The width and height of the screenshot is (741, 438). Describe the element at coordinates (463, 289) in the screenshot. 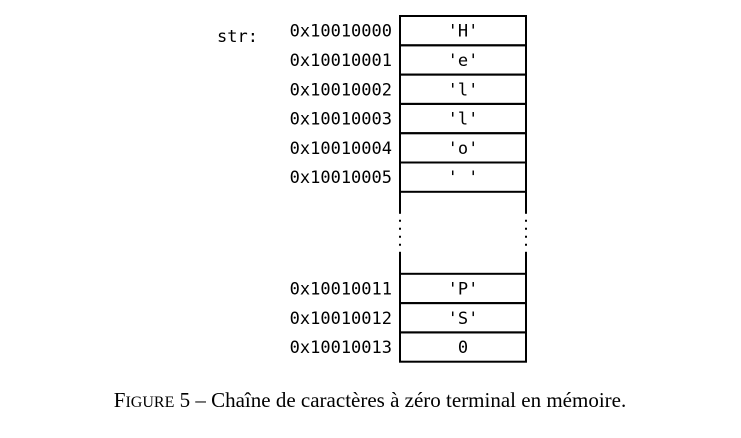

I see `memory-value: 'P'` at that location.